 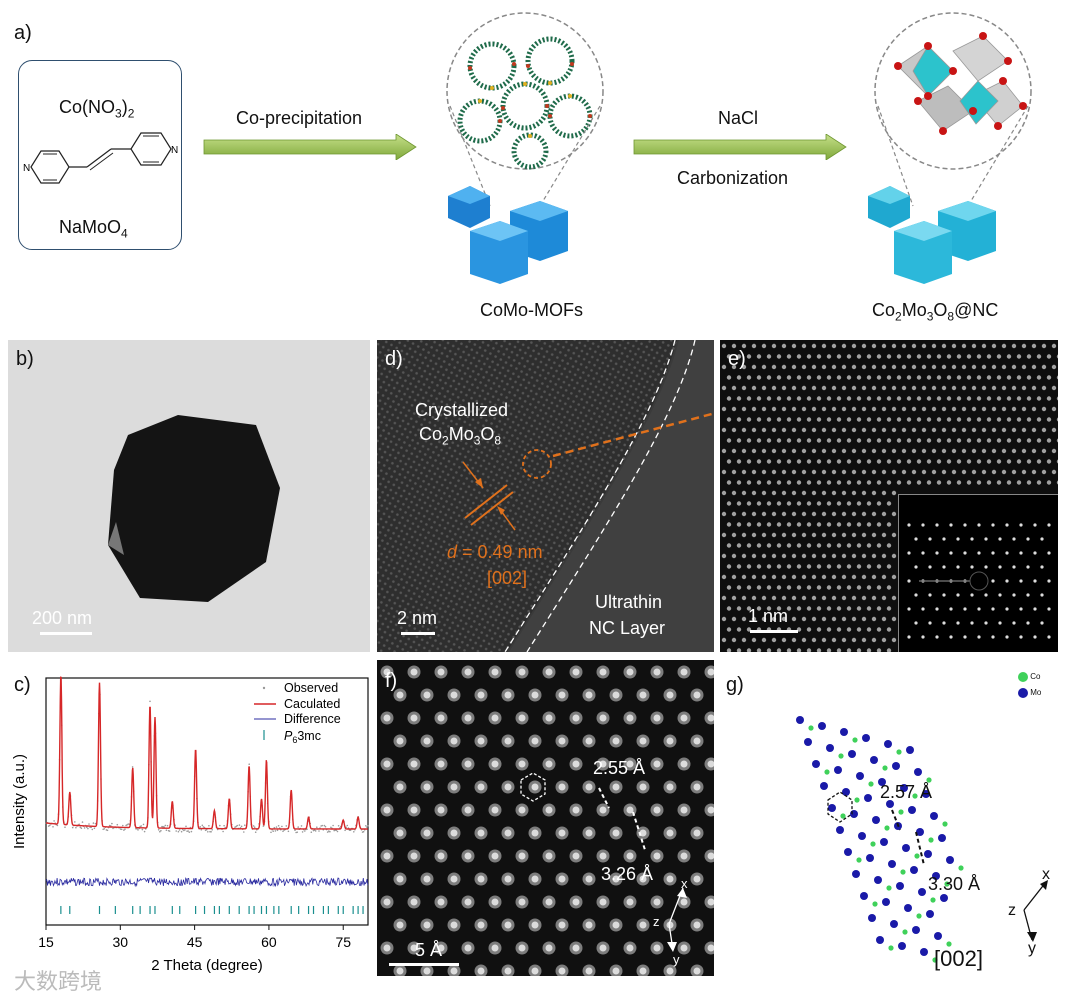 What do you see at coordinates (1032, 948) in the screenshot?
I see `panel-g-axis-y: y` at bounding box center [1032, 948].